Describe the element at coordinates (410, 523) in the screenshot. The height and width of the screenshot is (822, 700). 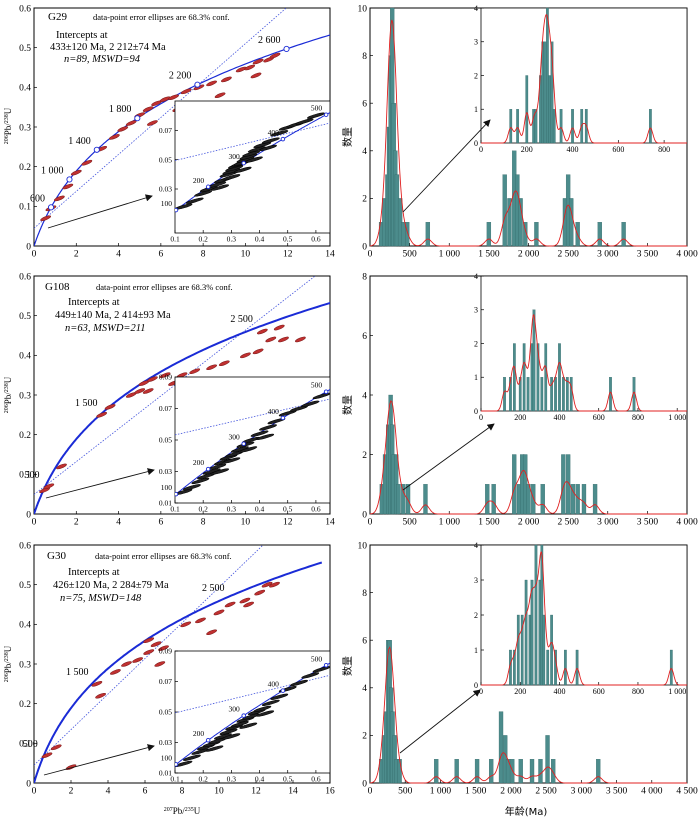
I see `histogram-2-xtick-label-1: 500` at that location.